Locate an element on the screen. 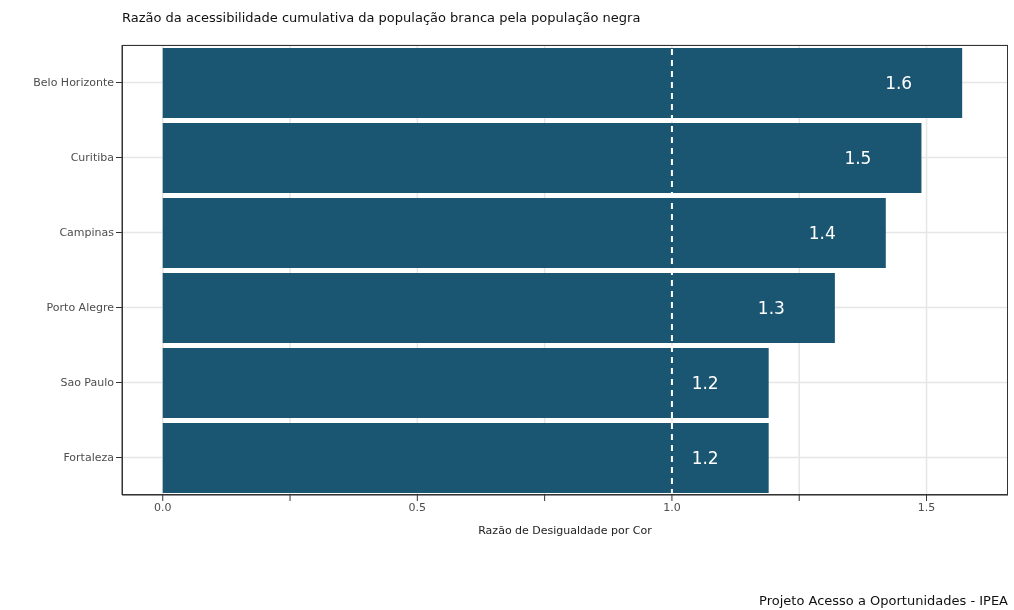 This screenshot has height=610, width=1014. data-label: 1.6 is located at coordinates (899, 83).